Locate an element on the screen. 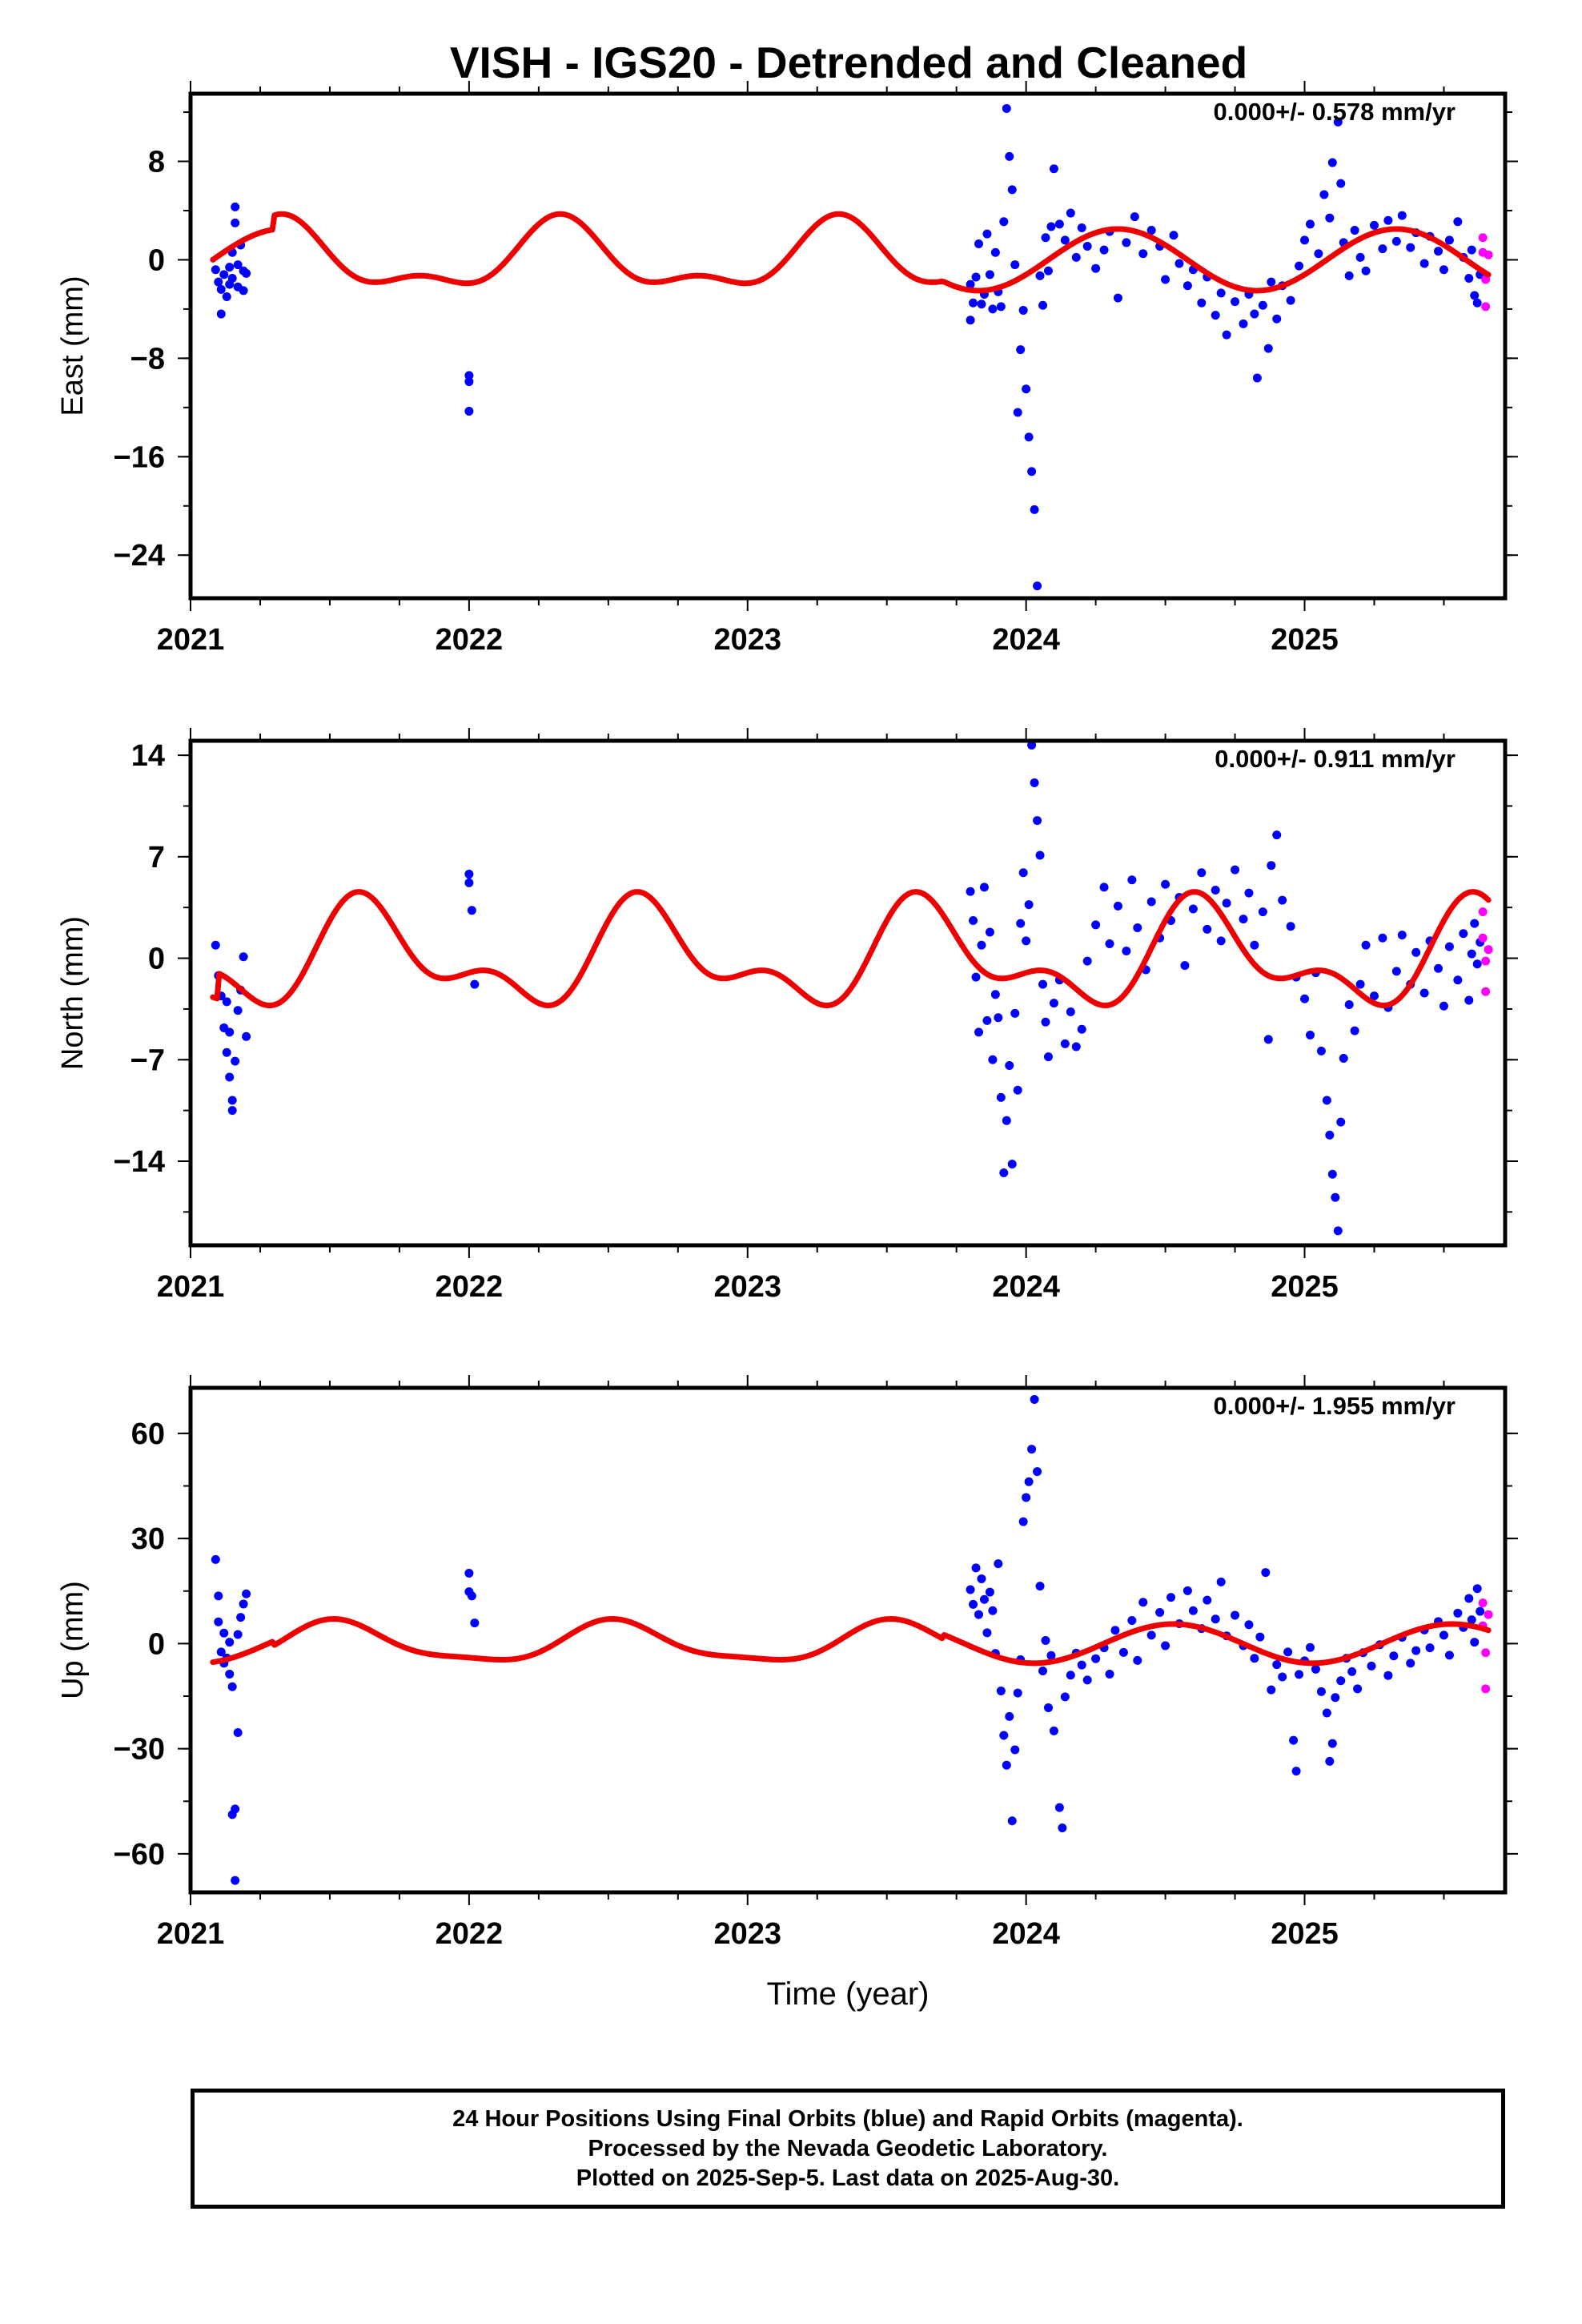 This screenshot has width=1582, height=2324. y-tick-label: 60 is located at coordinates (148, 1434).